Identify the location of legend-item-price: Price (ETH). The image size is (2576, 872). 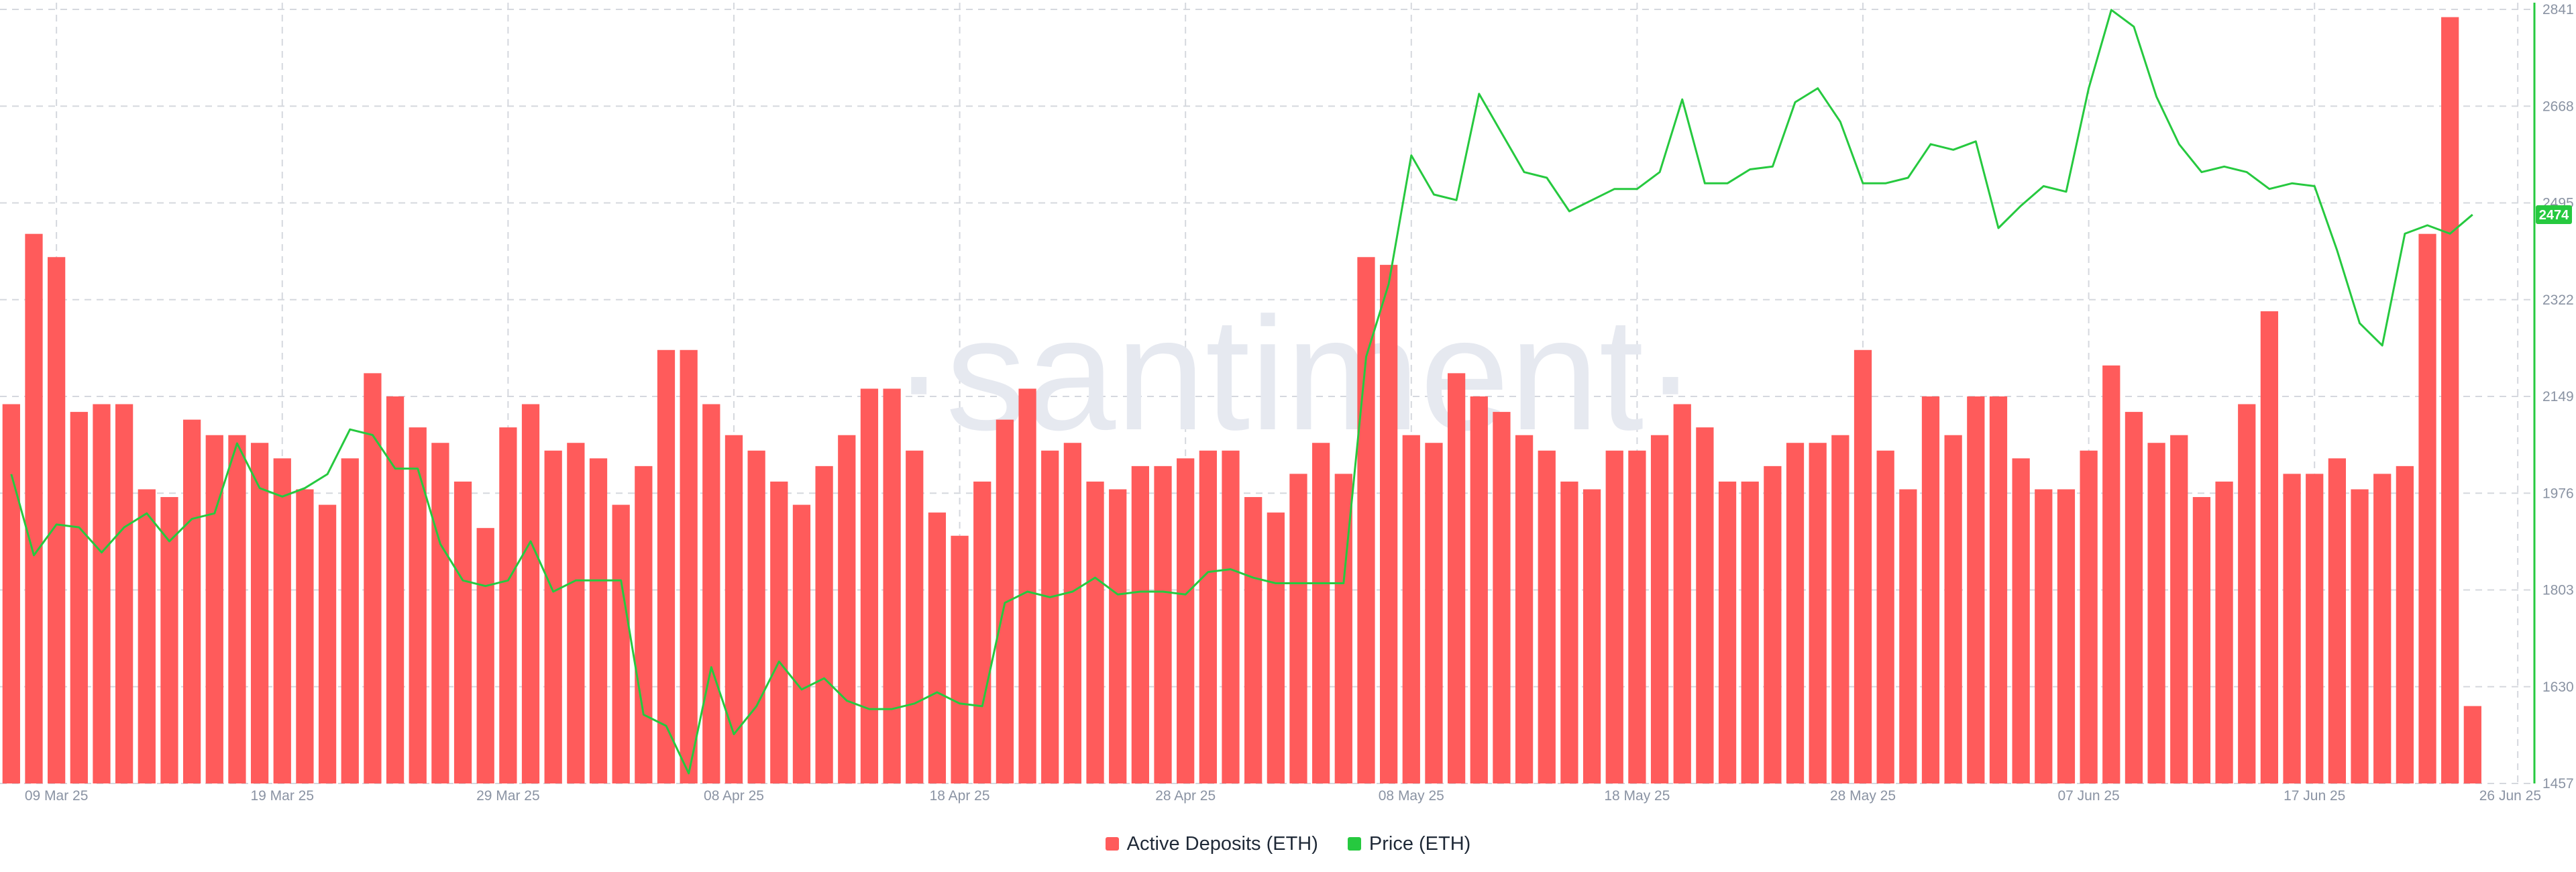
(1409, 844).